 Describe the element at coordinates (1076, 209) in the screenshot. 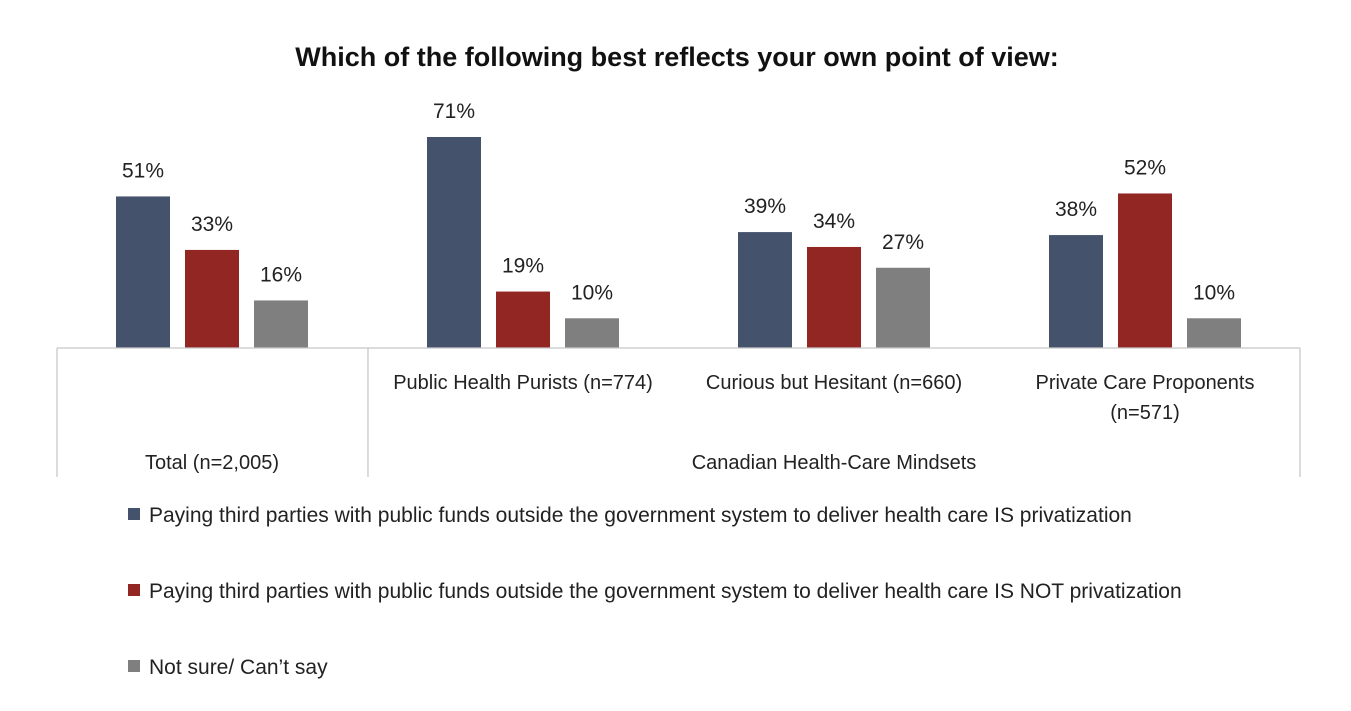

I see `data-label-series1-cat4: 38%` at that location.